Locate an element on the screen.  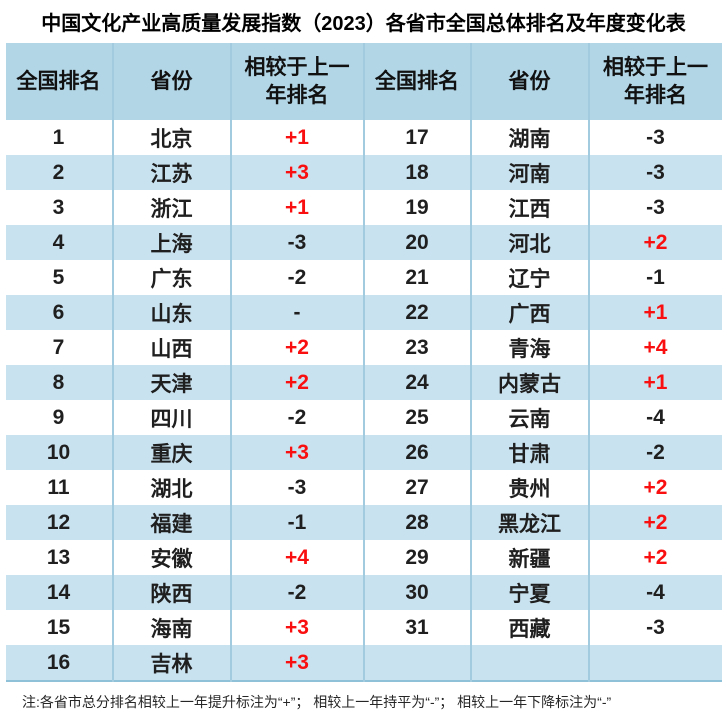
province-cell is located at coordinates (529, 663).